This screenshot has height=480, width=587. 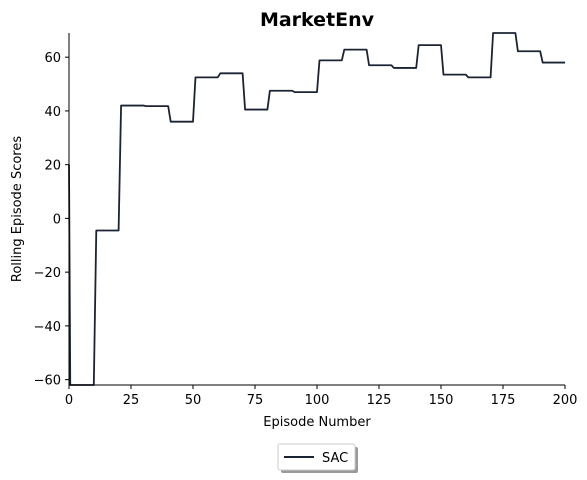 I want to click on chart-title: MarketEnv, so click(x=317, y=20).